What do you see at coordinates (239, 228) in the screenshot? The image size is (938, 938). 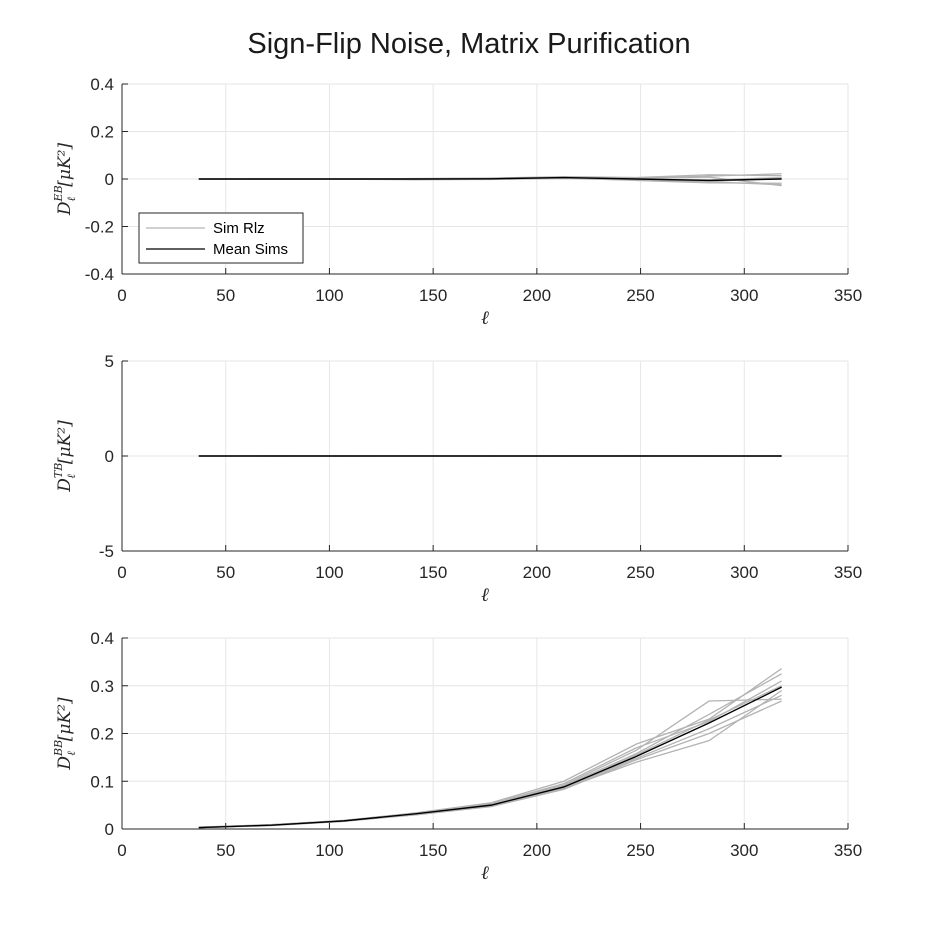 I see `legend-label: Sim Rlz` at bounding box center [239, 228].